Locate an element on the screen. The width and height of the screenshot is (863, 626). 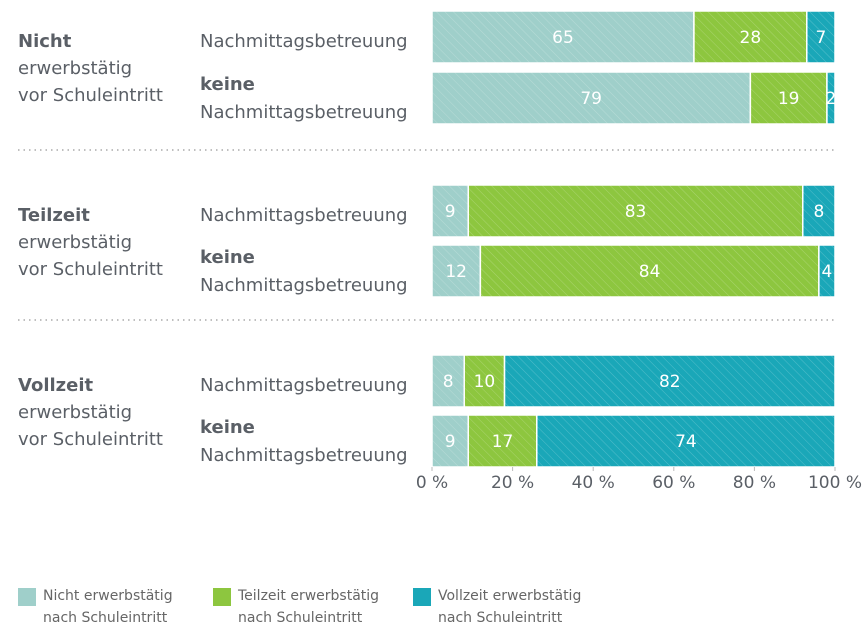
value-label: 12 is located at coordinates (456, 272).